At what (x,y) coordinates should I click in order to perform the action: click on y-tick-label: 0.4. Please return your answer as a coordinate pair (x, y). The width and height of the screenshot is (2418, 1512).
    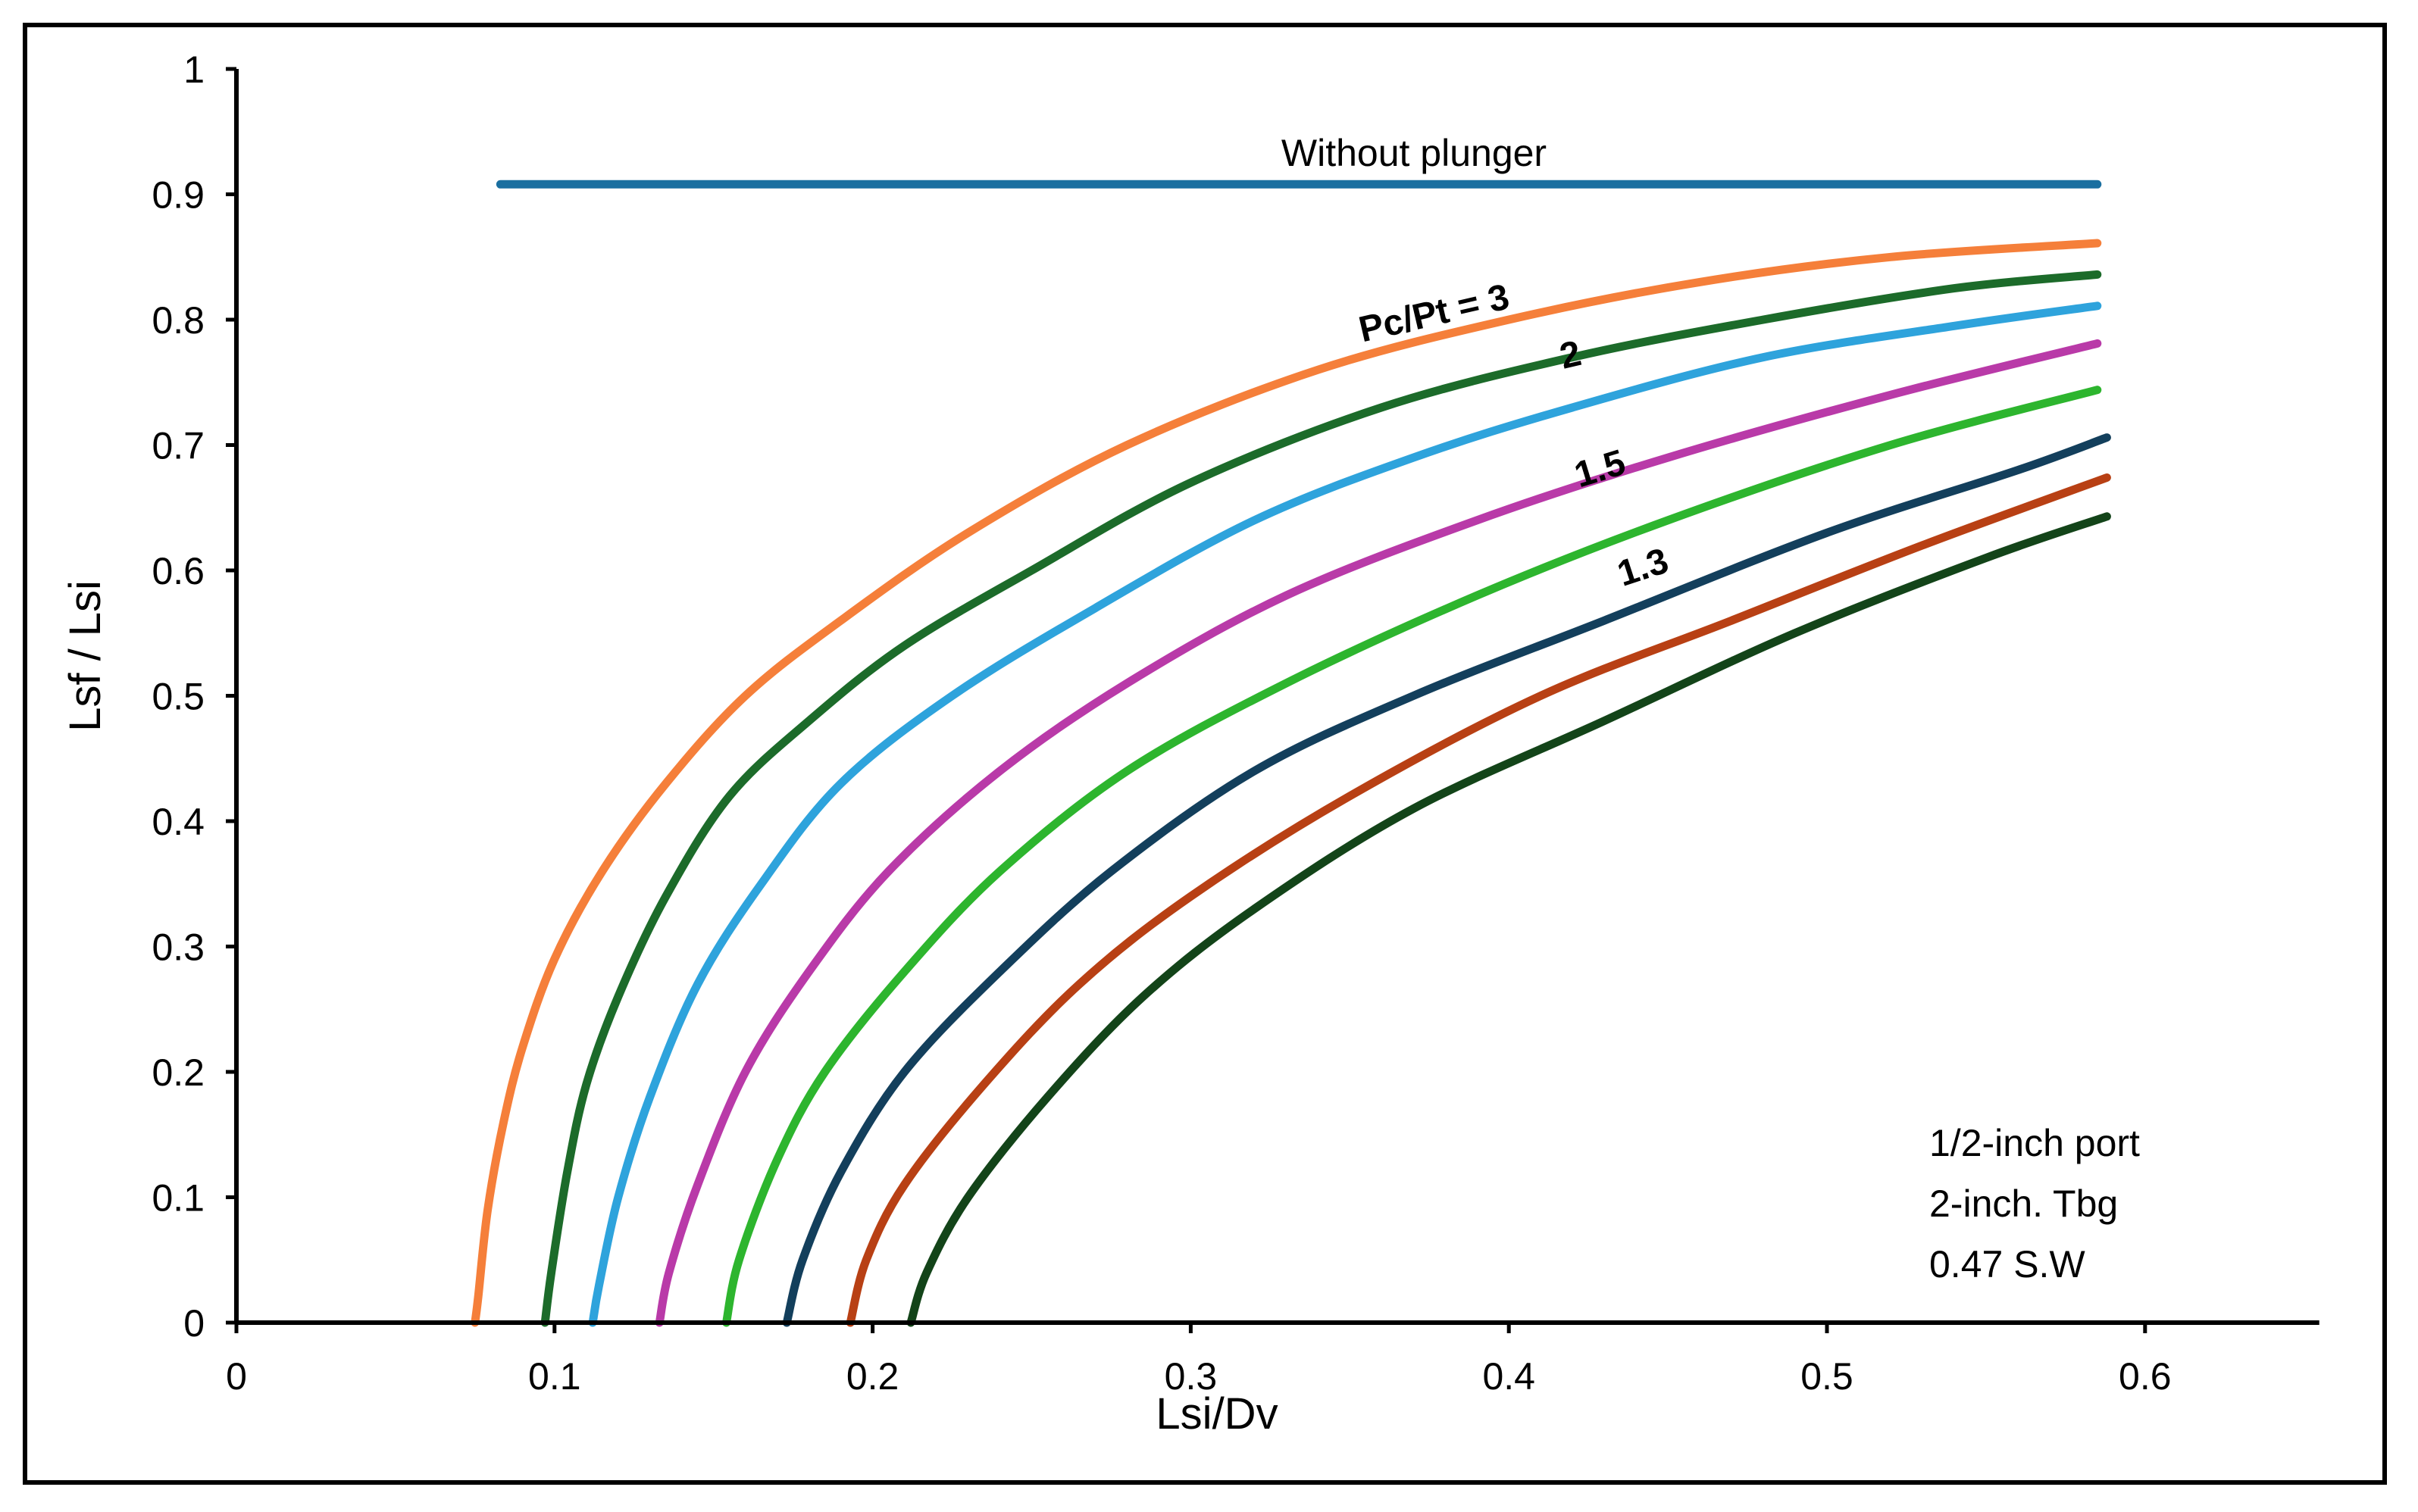
    Looking at the image, I should click on (179, 822).